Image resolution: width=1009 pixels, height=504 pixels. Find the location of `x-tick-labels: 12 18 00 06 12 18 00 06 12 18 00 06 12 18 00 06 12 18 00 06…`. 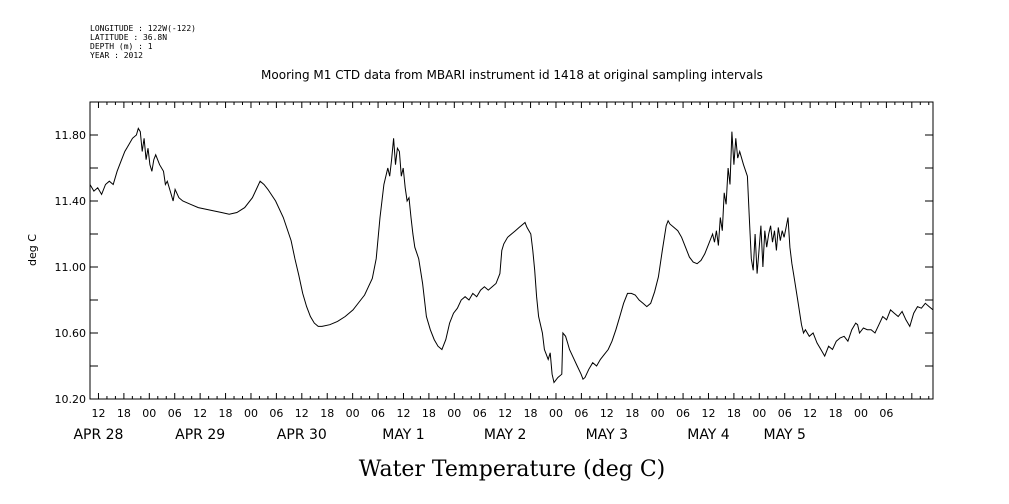

x-tick-labels: 12 18 00 06 12 18 00 06 12 18 00 06 12 18 00 06 12 18 00 06… is located at coordinates (492, 413).